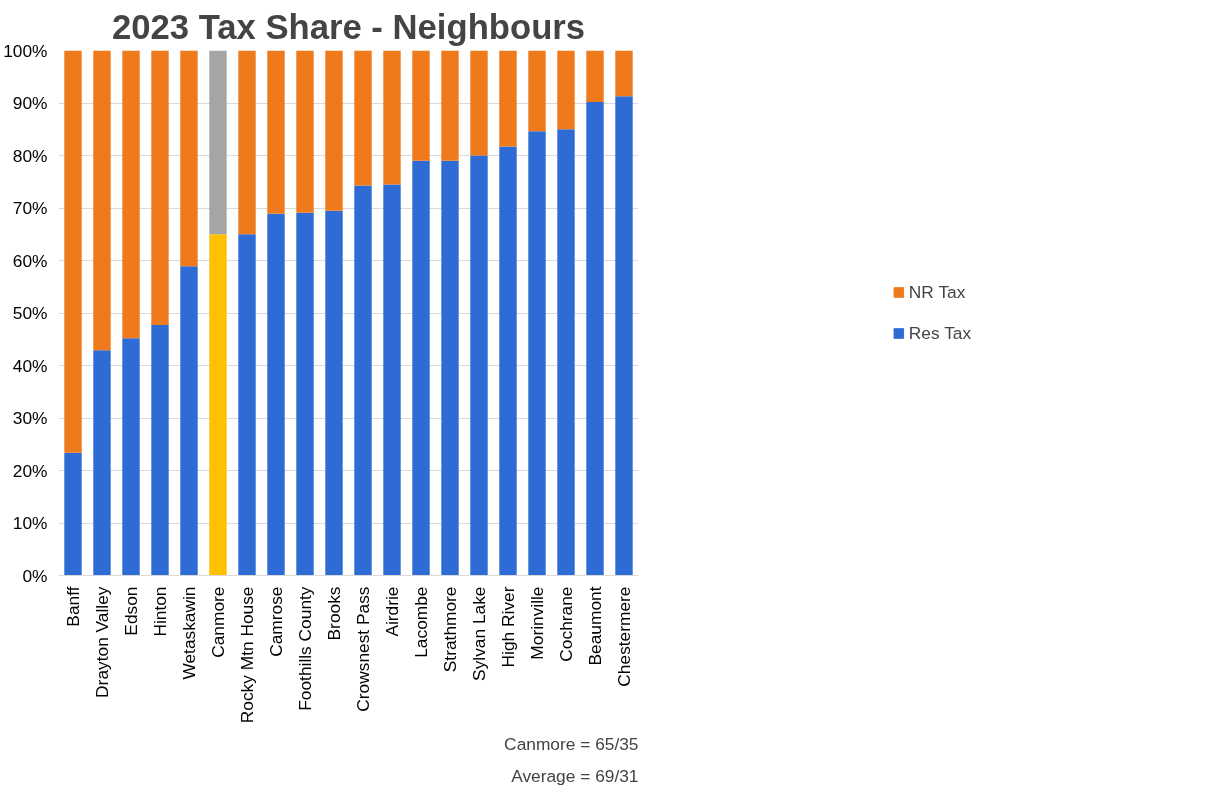  What do you see at coordinates (624, 636) in the screenshot?
I see `x-tick-label: Chestermere` at bounding box center [624, 636].